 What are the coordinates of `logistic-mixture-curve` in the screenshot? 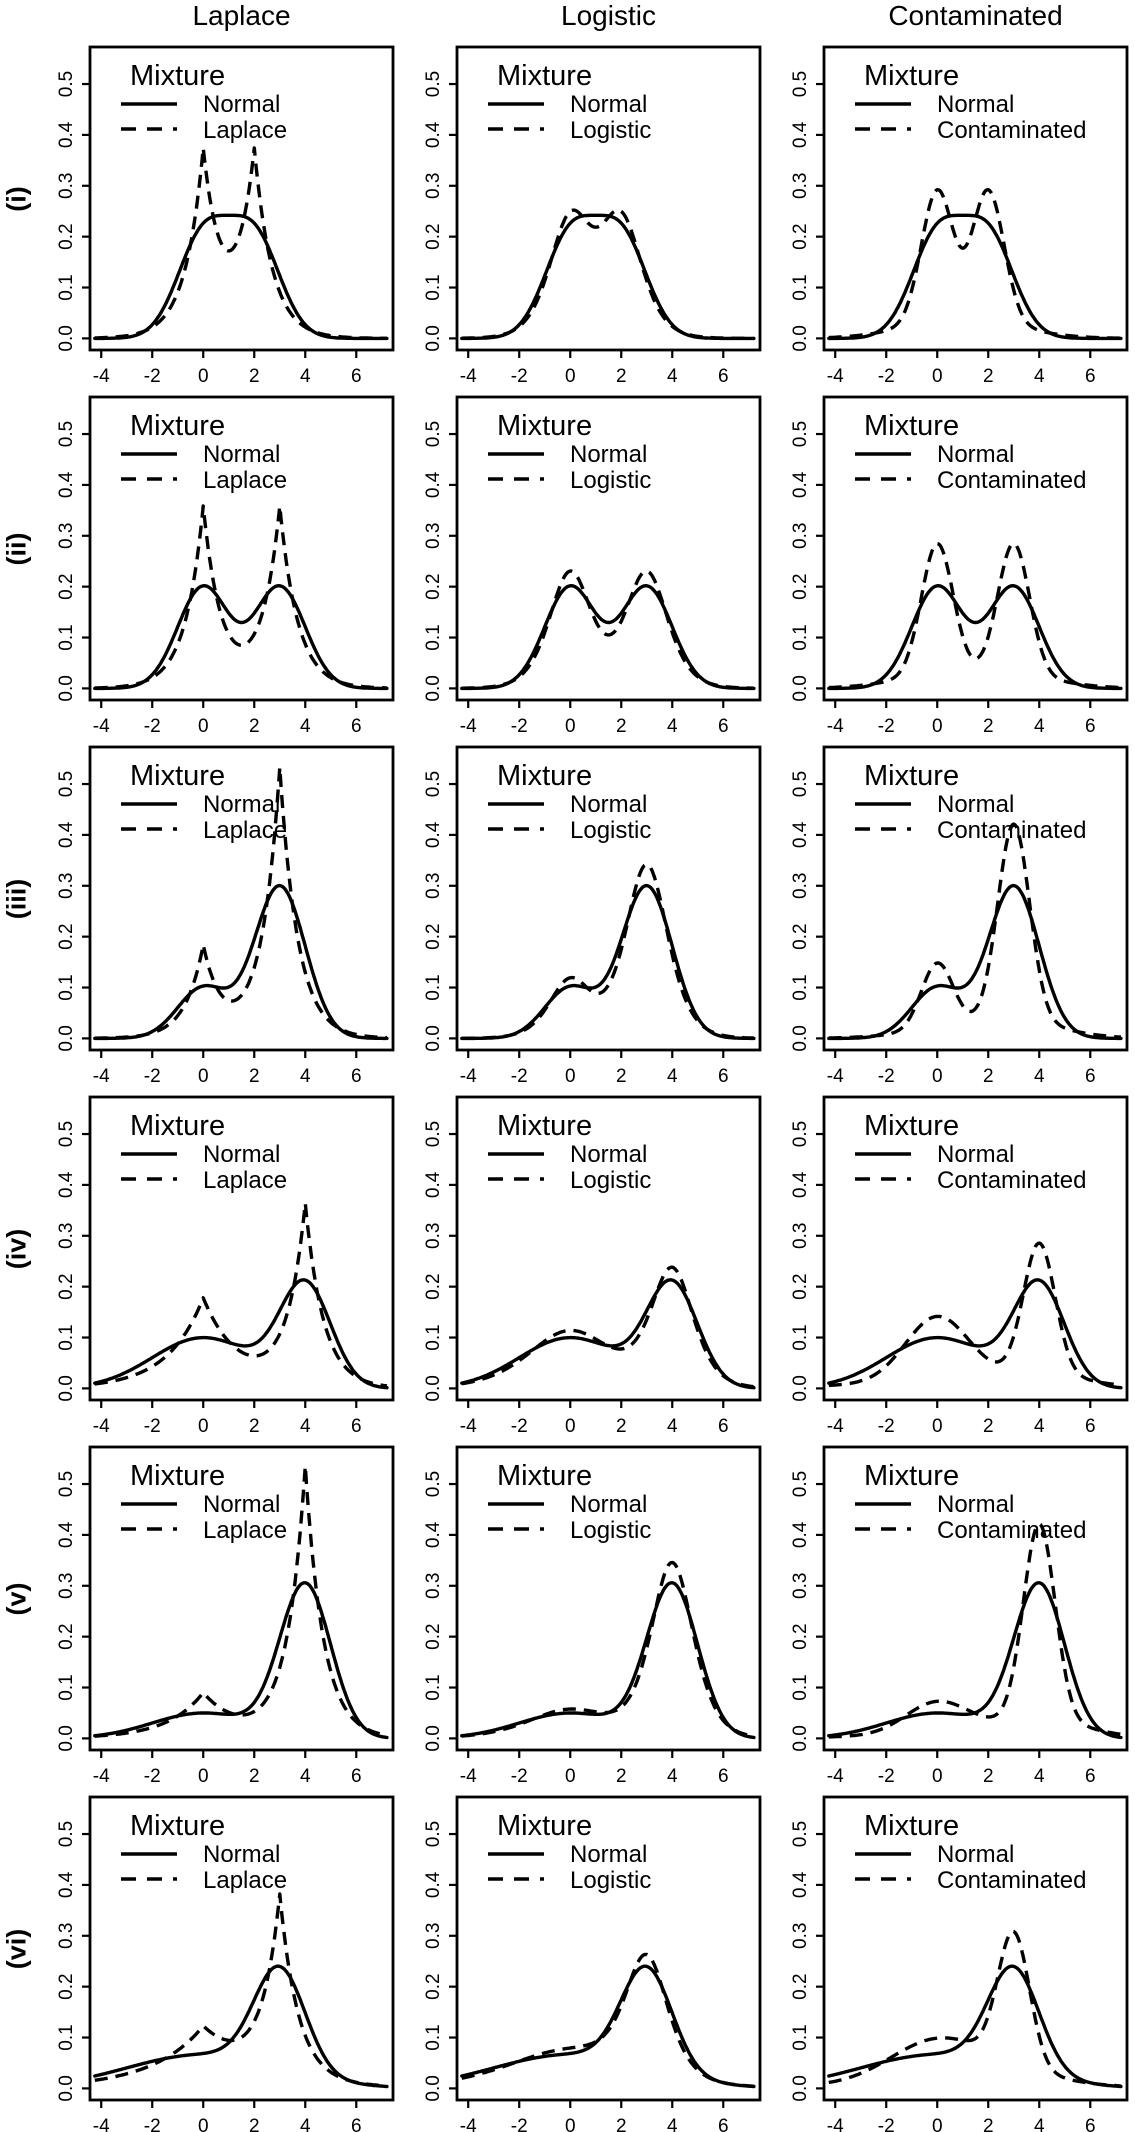 It's located at (608, 951).